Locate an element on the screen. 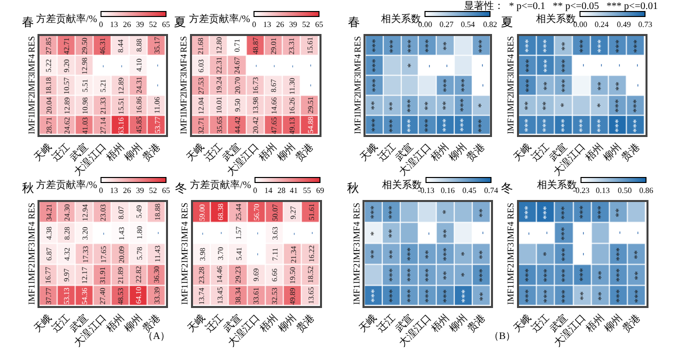 The width and height of the screenshot is (674, 349). color-bar-label: 0.86 is located at coordinates (646, 191).